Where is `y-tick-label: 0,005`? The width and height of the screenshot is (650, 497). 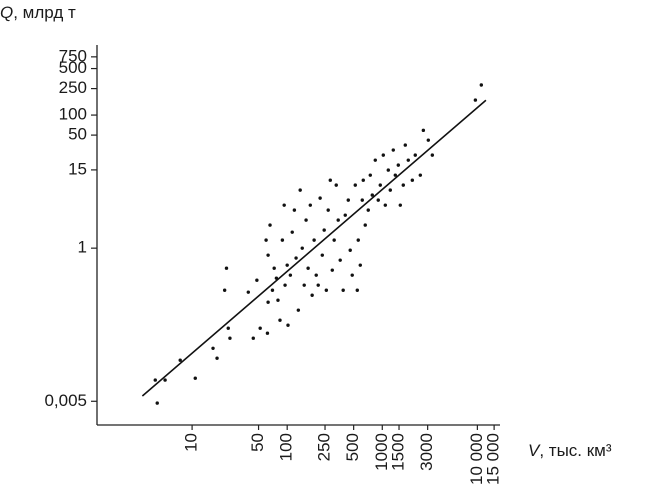
y-tick-label: 0,005 is located at coordinates (65, 400).